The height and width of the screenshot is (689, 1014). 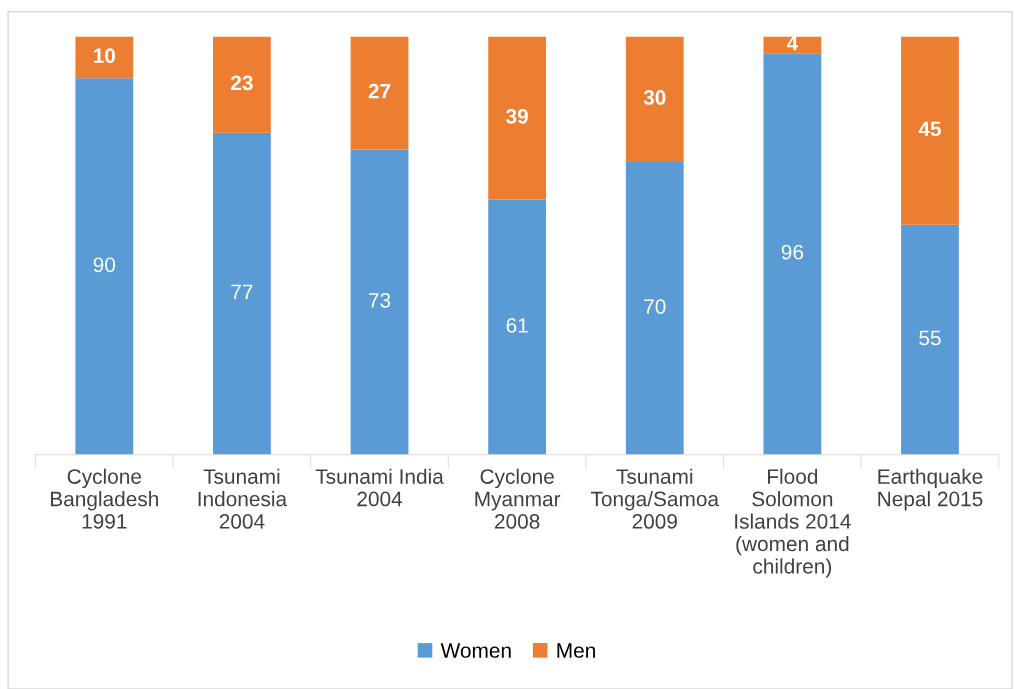 What do you see at coordinates (243, 498) in the screenshot?
I see `x-tick-label: Tsunami Indonesia 2004` at bounding box center [243, 498].